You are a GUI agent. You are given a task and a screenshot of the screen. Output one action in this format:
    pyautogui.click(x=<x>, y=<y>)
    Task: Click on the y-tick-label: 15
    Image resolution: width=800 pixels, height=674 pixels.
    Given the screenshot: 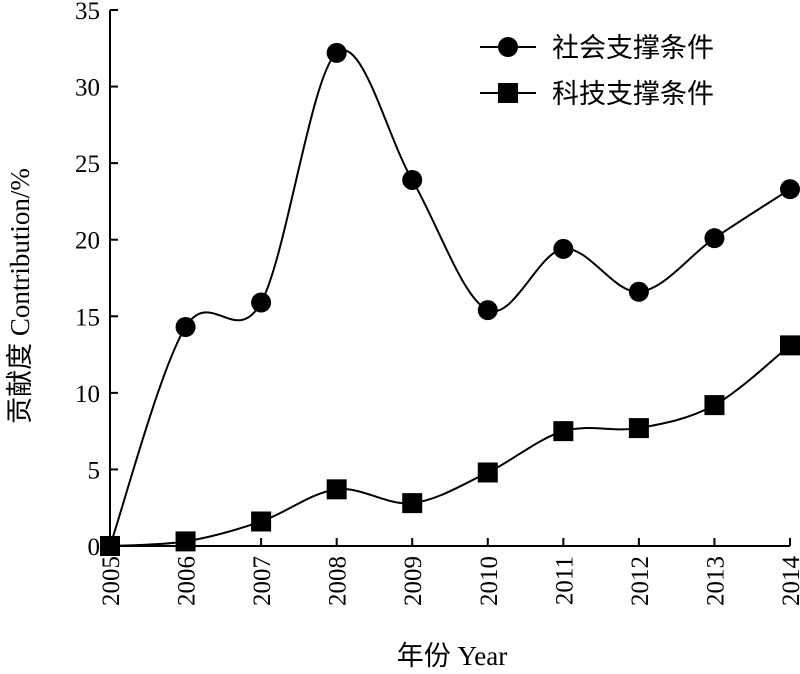 What is the action you would take?
    pyautogui.click(x=87, y=317)
    